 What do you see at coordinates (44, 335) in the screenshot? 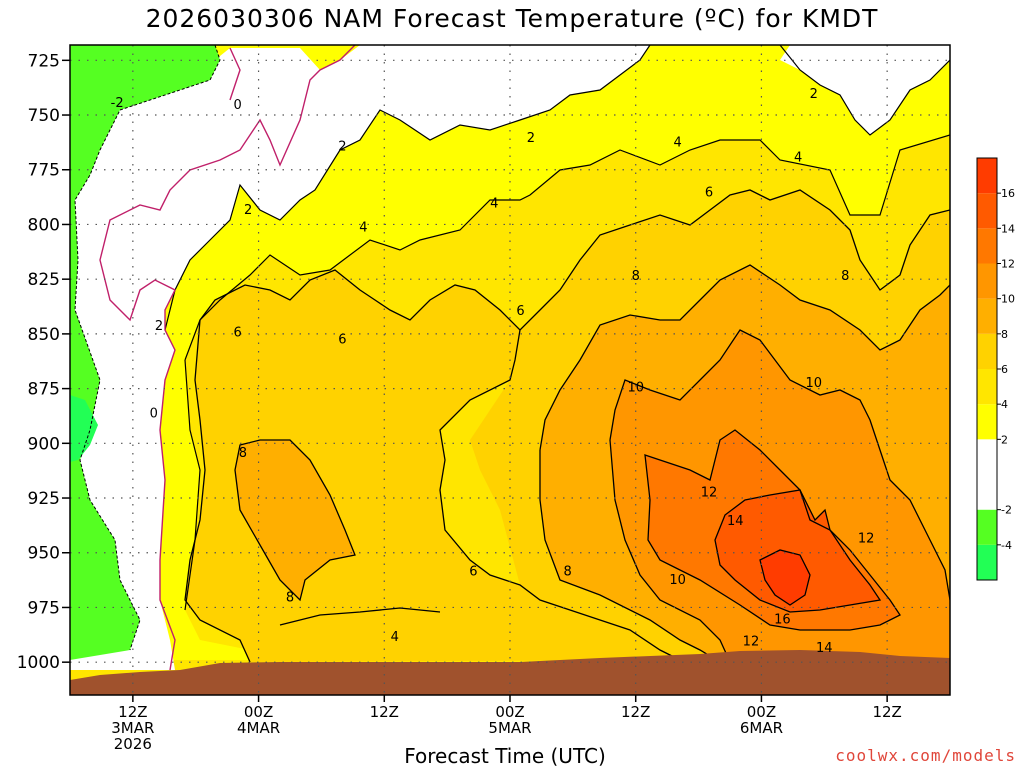
I see `y-tick-label: 850` at bounding box center [44, 335].